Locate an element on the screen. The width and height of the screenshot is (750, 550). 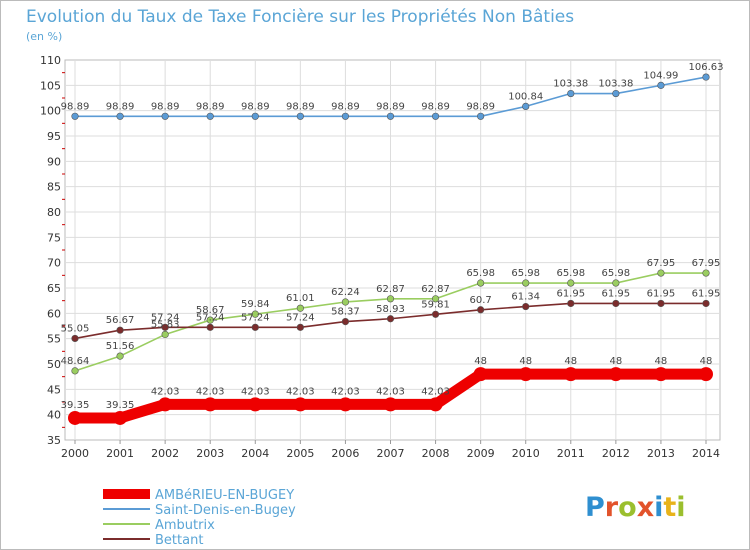
x-tick-label: 2013 is located at coordinates (661, 453).